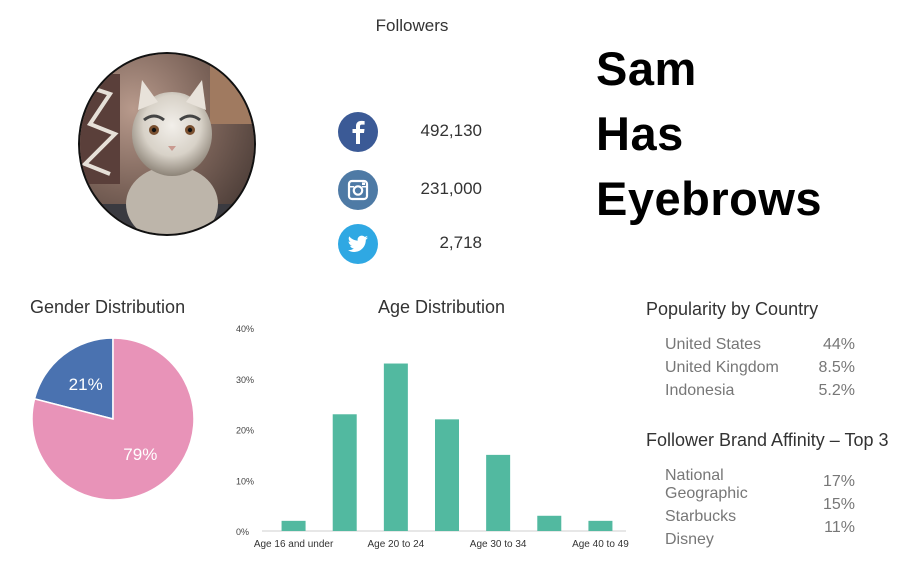  I want to click on y-tick-label: 20%, so click(245, 431).